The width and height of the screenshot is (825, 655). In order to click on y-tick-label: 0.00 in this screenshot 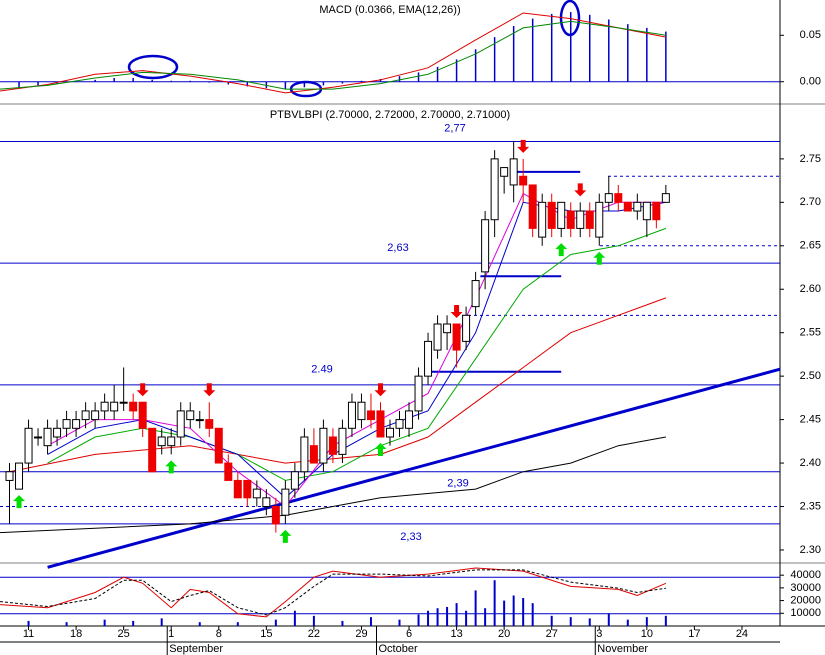, I will do `click(810, 82)`.